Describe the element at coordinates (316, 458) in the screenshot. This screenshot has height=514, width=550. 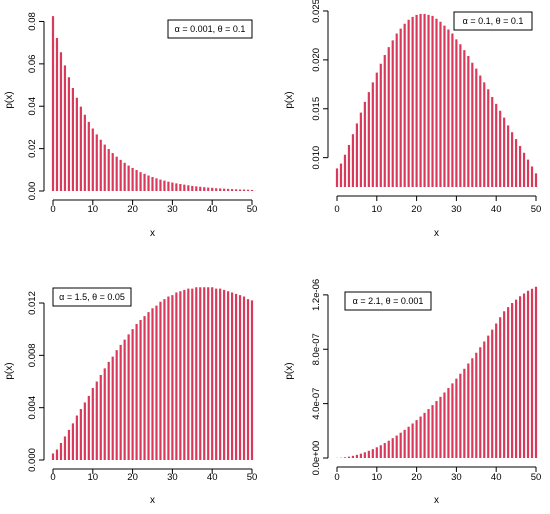
I see `y-tick-label: 0.0e+00` at that location.